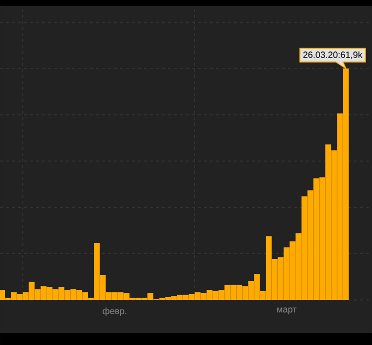 Image resolution: width=372 pixels, height=345 pixels. Describe the element at coordinates (287, 311) in the screenshot. I see `x-tick-label: март` at that location.